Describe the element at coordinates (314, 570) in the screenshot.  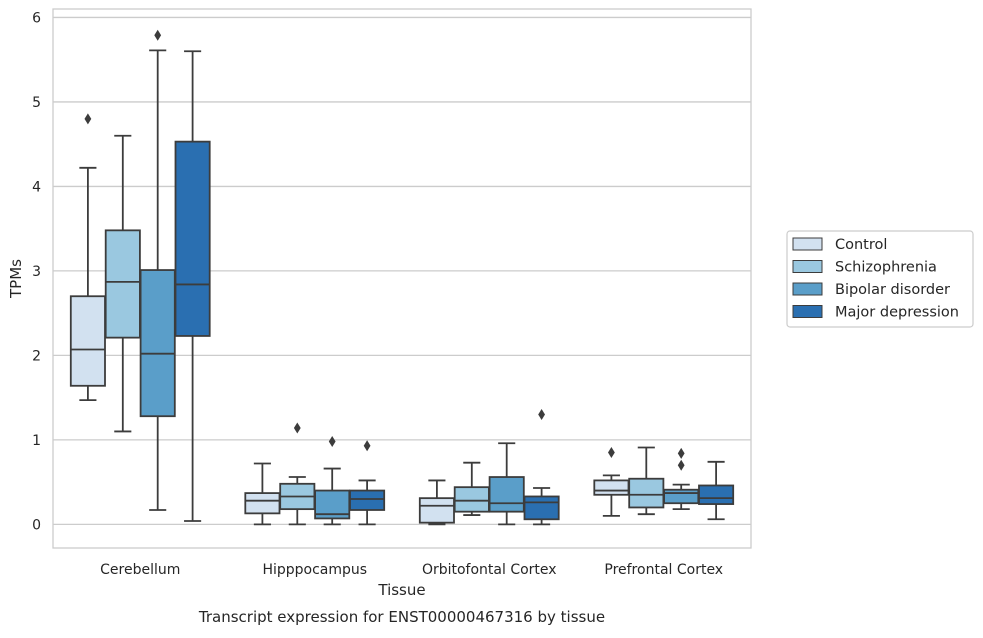
I see `x-tick-label: Hipppocampus` at that location.